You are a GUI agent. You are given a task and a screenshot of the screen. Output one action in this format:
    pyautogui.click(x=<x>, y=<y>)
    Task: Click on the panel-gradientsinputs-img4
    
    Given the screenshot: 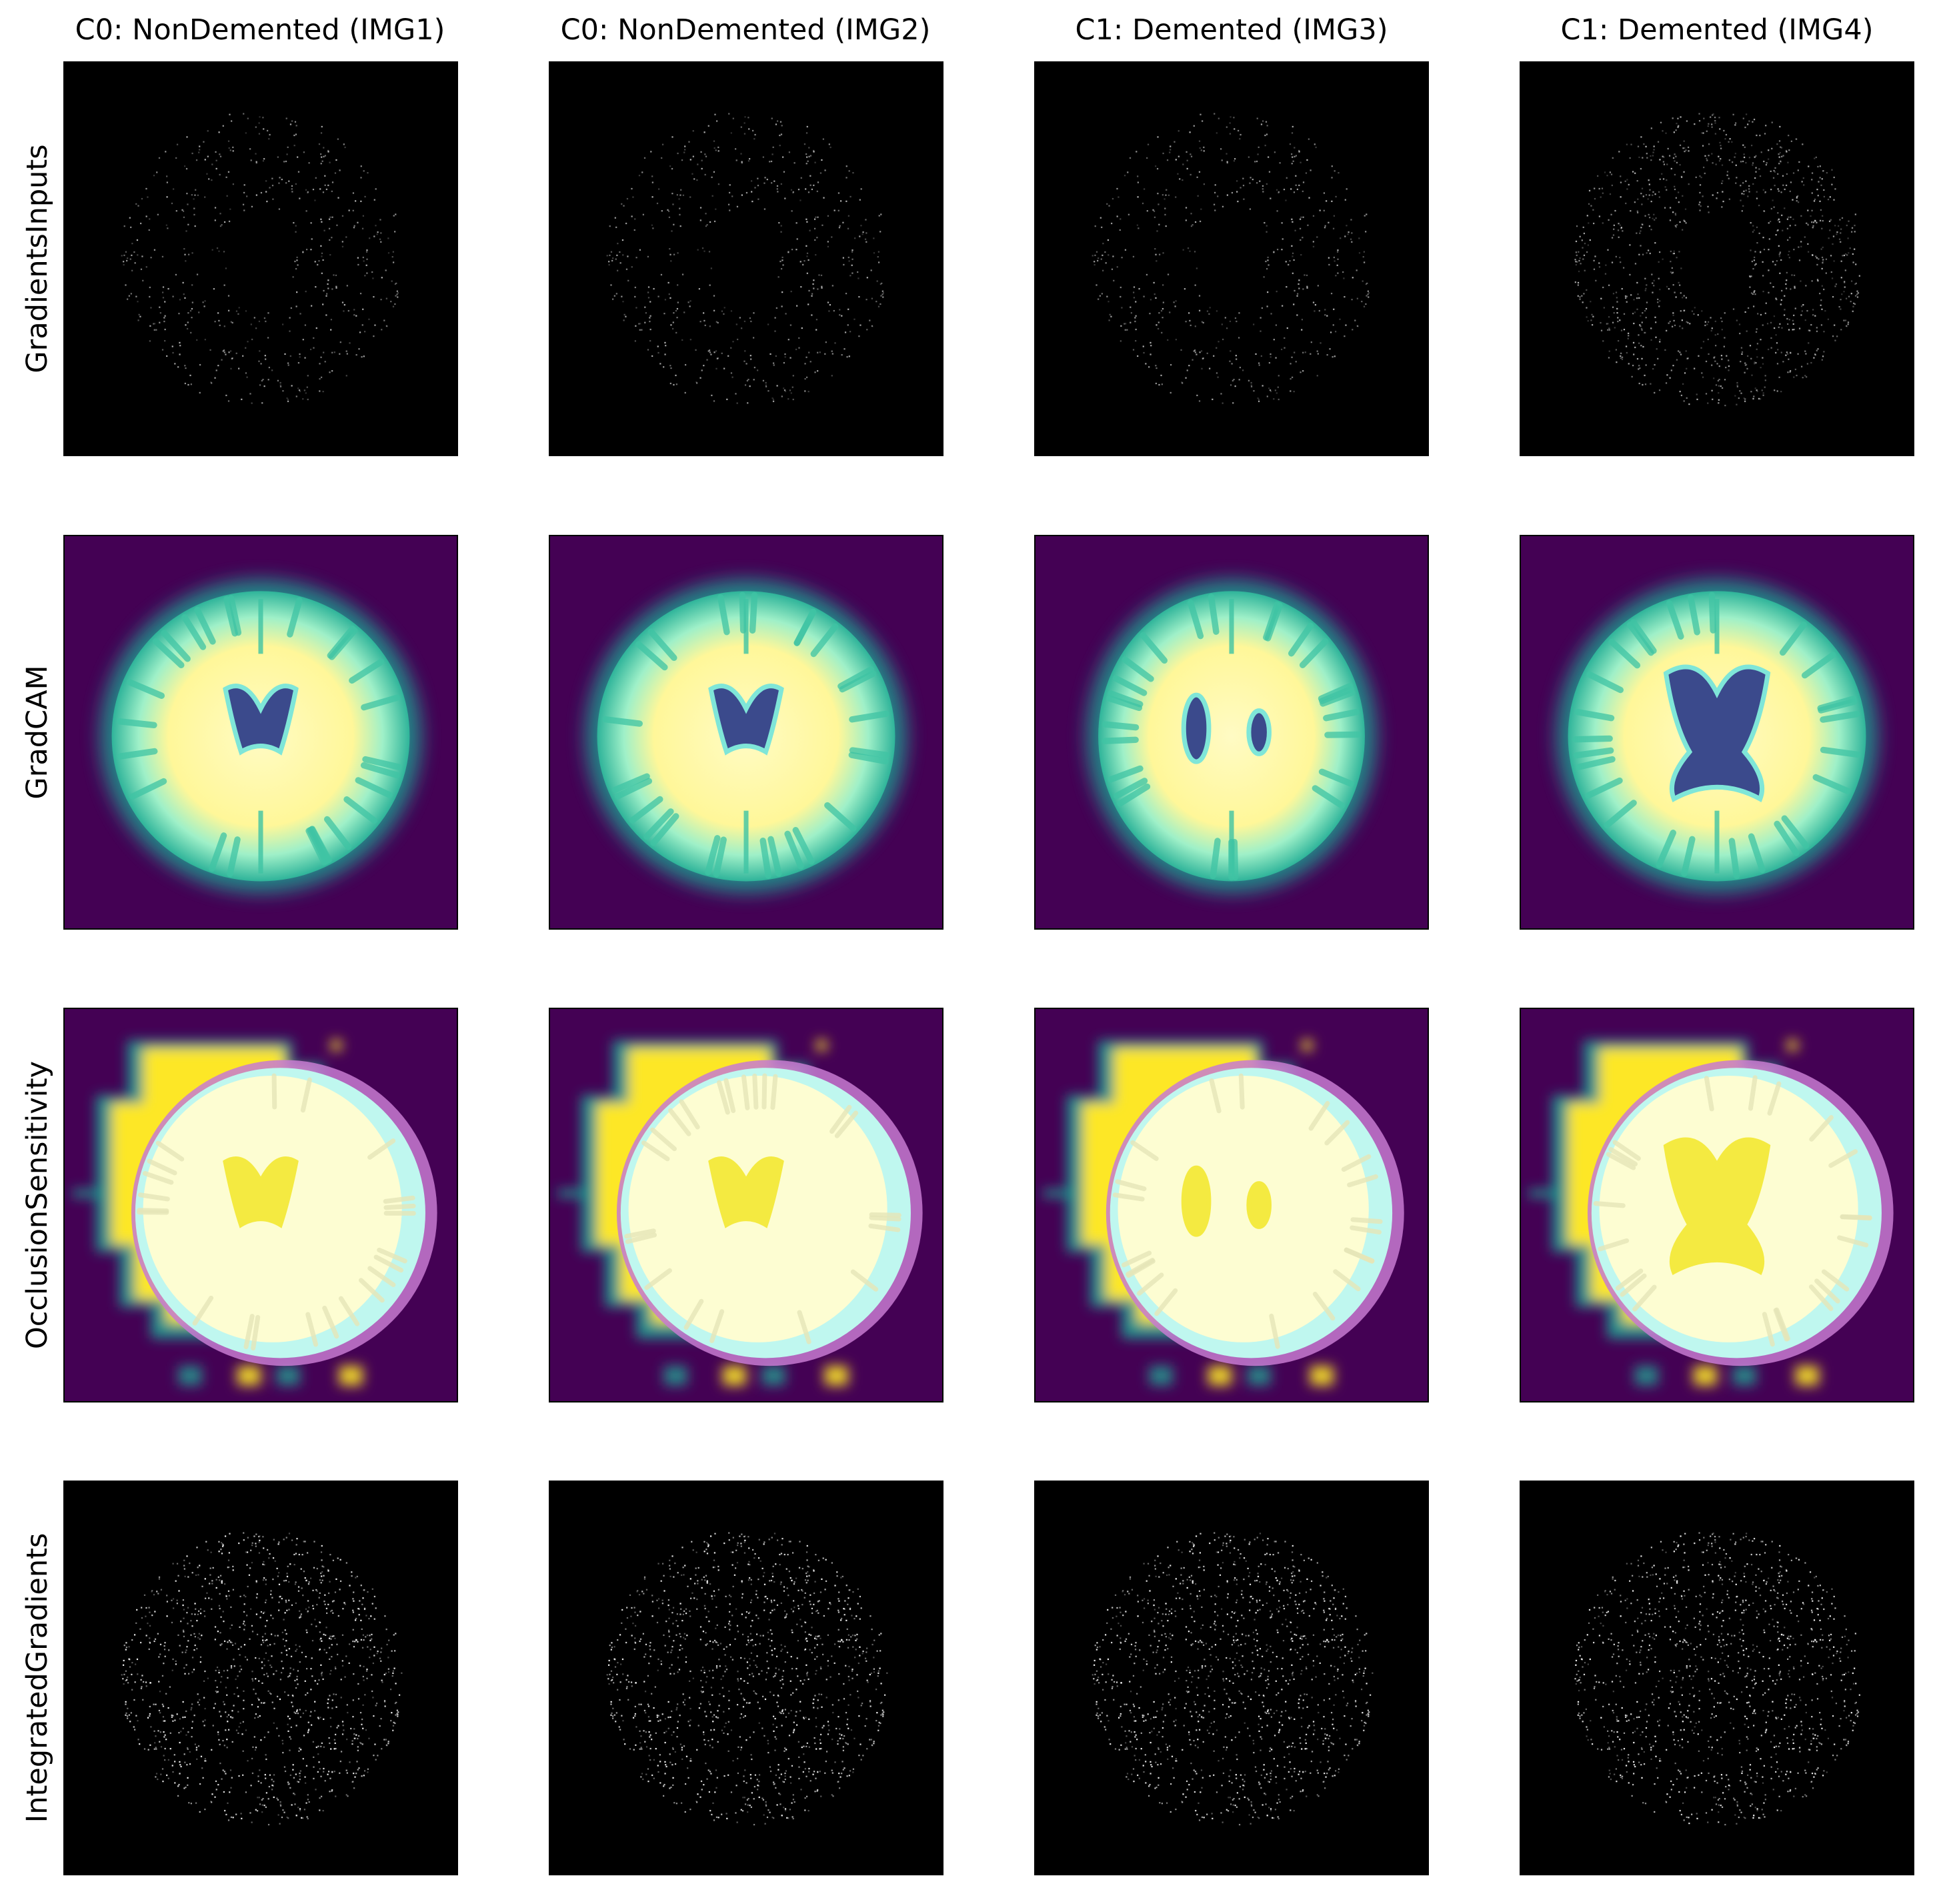 What is the action you would take?
    pyautogui.click(x=1717, y=258)
    